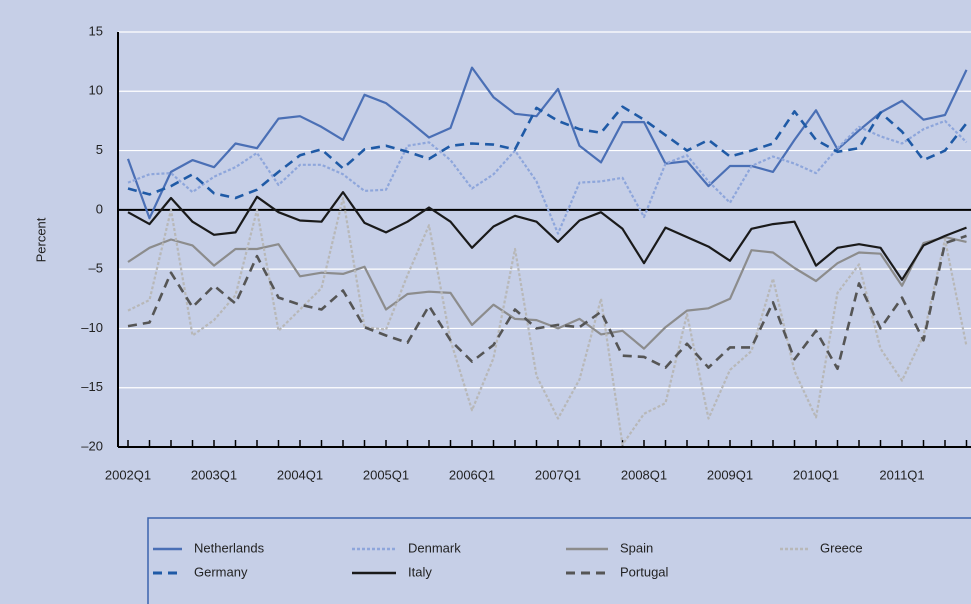 The width and height of the screenshot is (971, 604). I want to click on y-tick-label: 15, so click(96, 30).